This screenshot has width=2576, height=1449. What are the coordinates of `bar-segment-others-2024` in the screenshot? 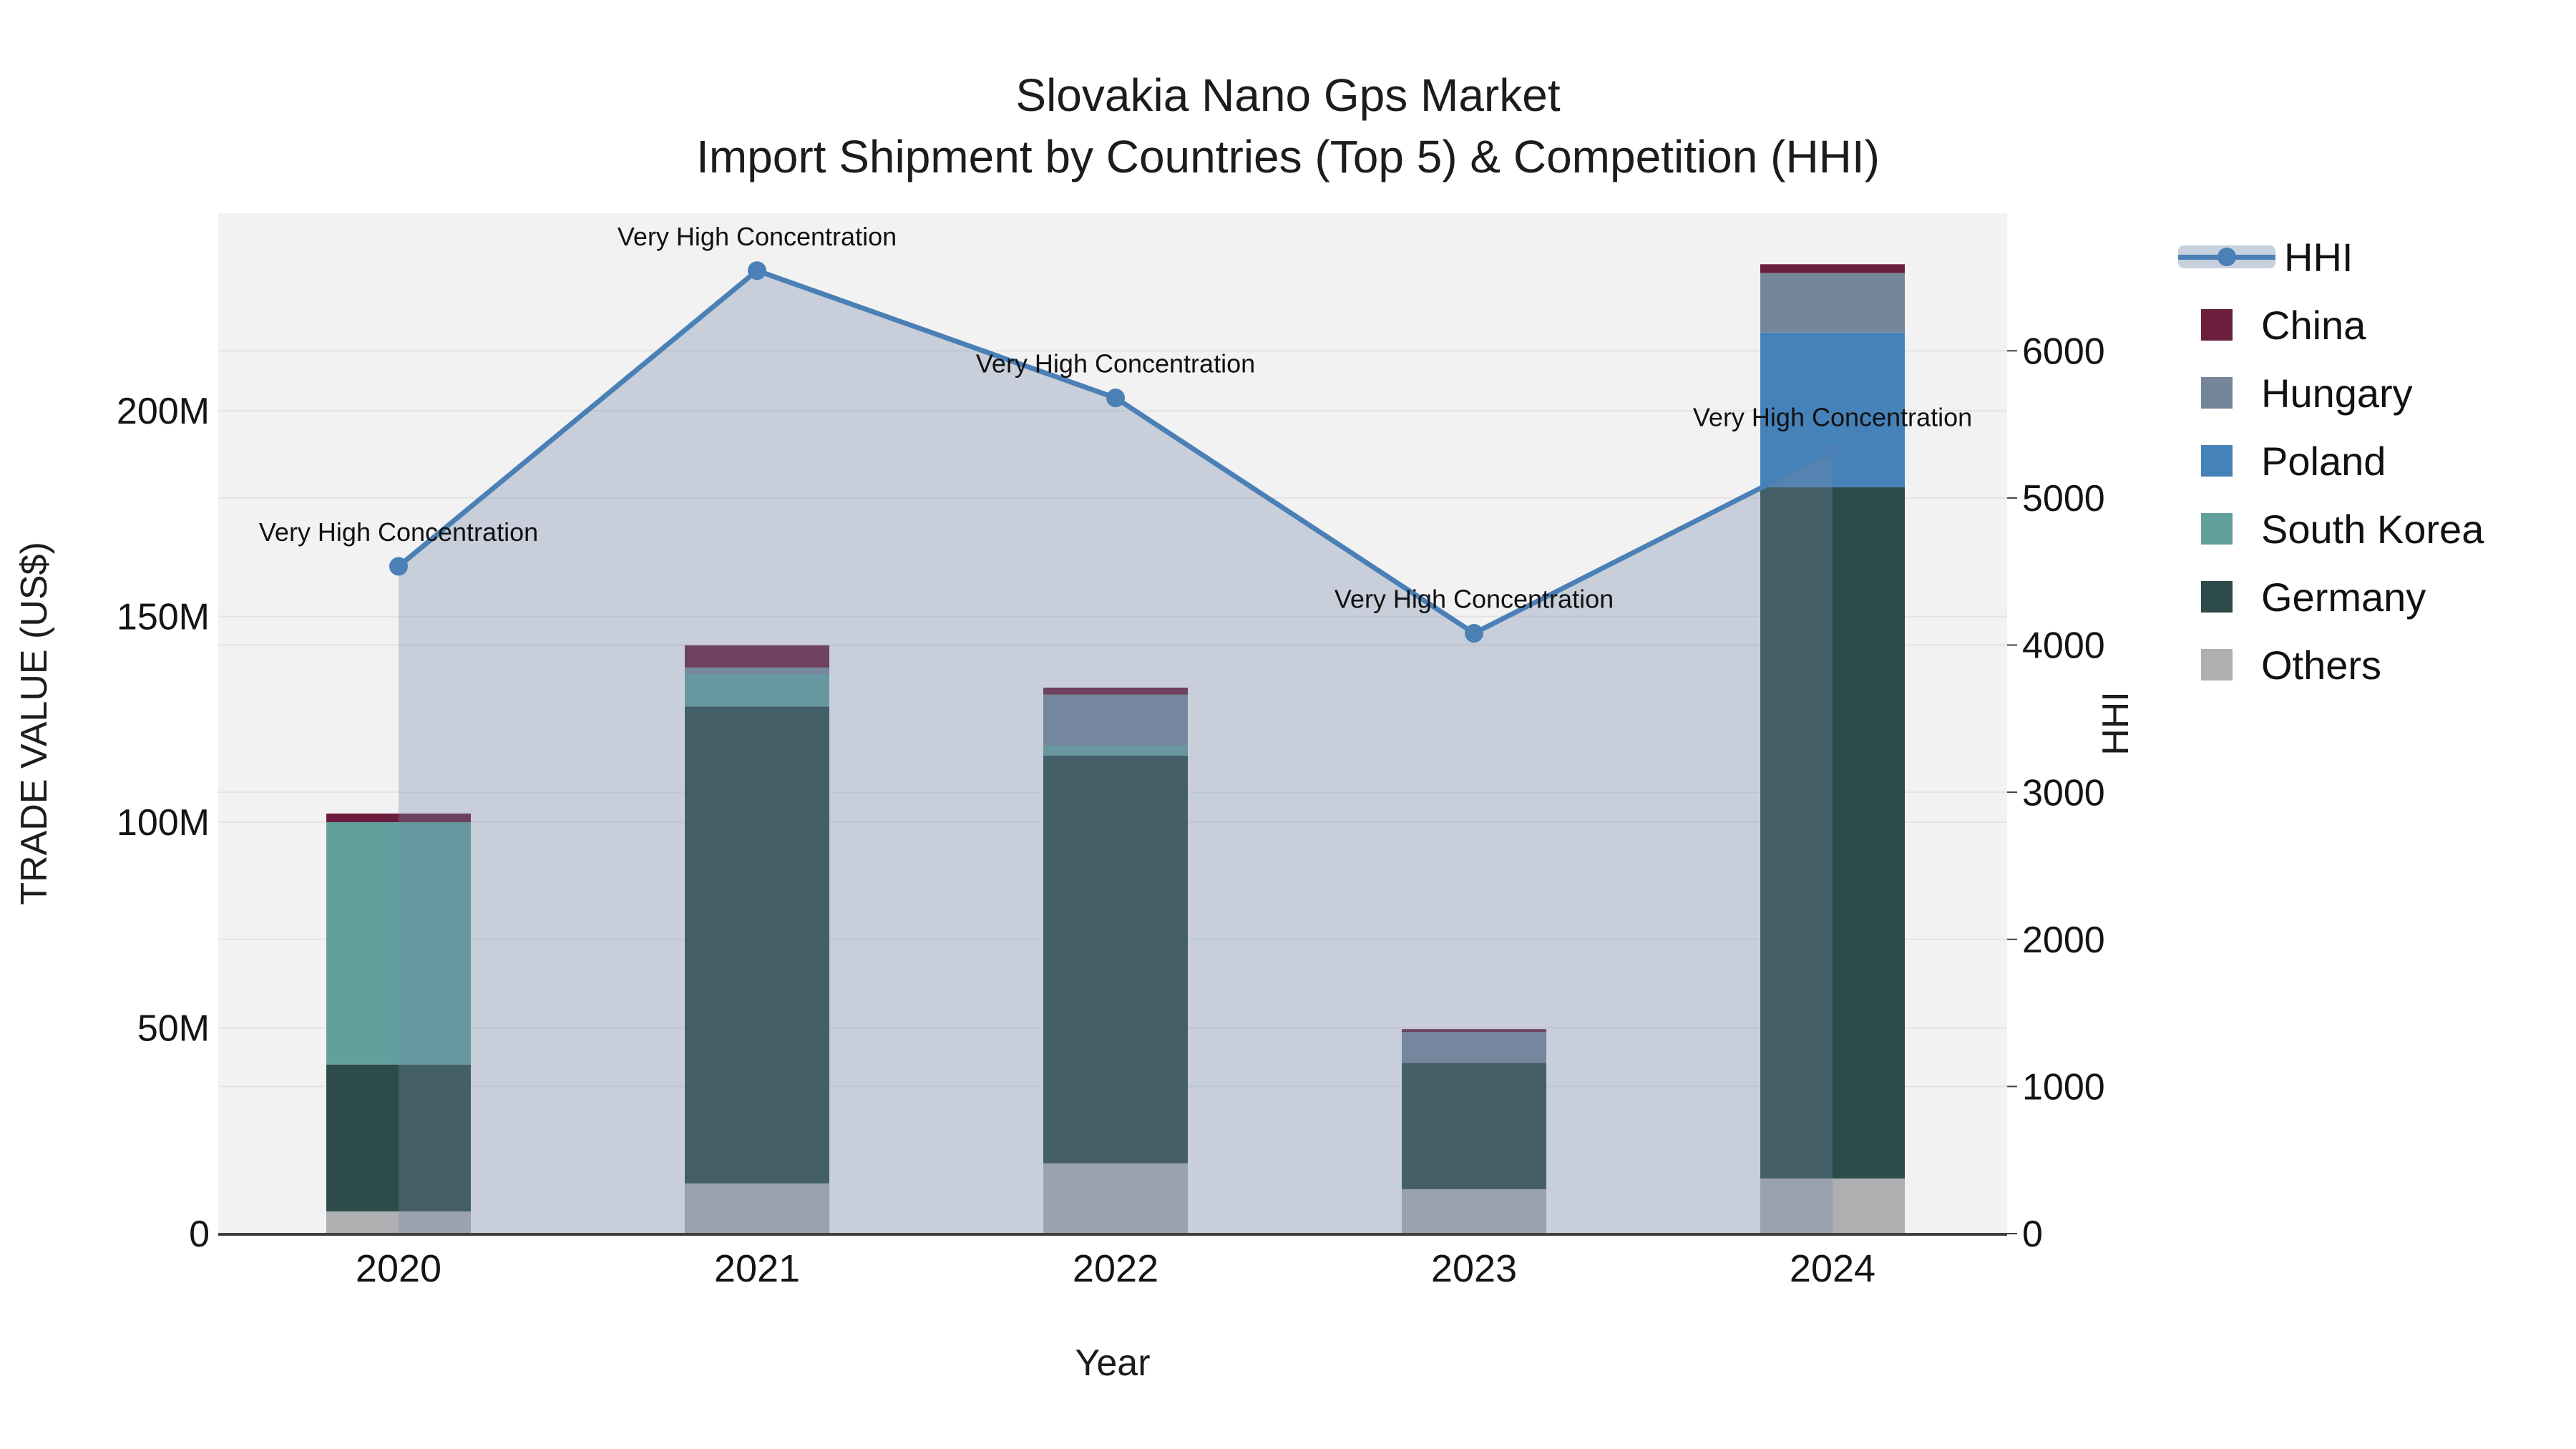 It's located at (1832, 1206).